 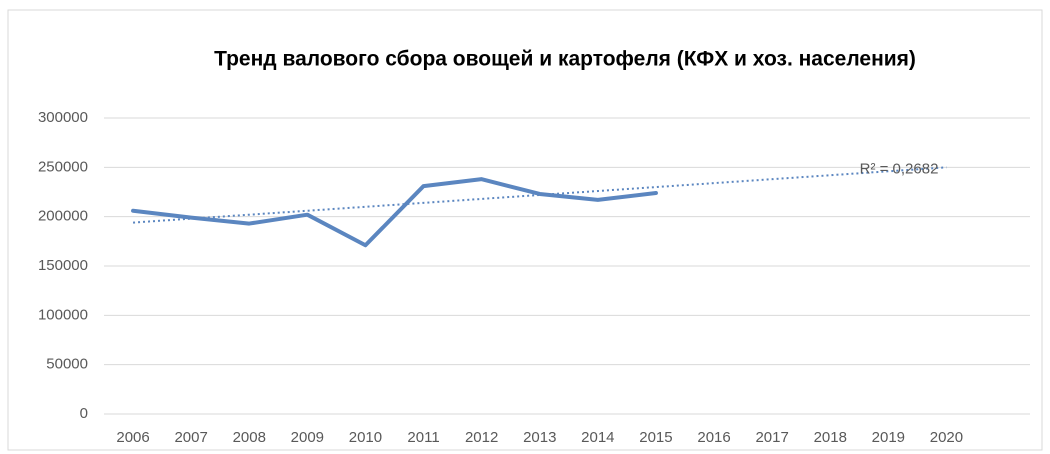 I want to click on y-tick-label: 100000, so click(x=63, y=314).